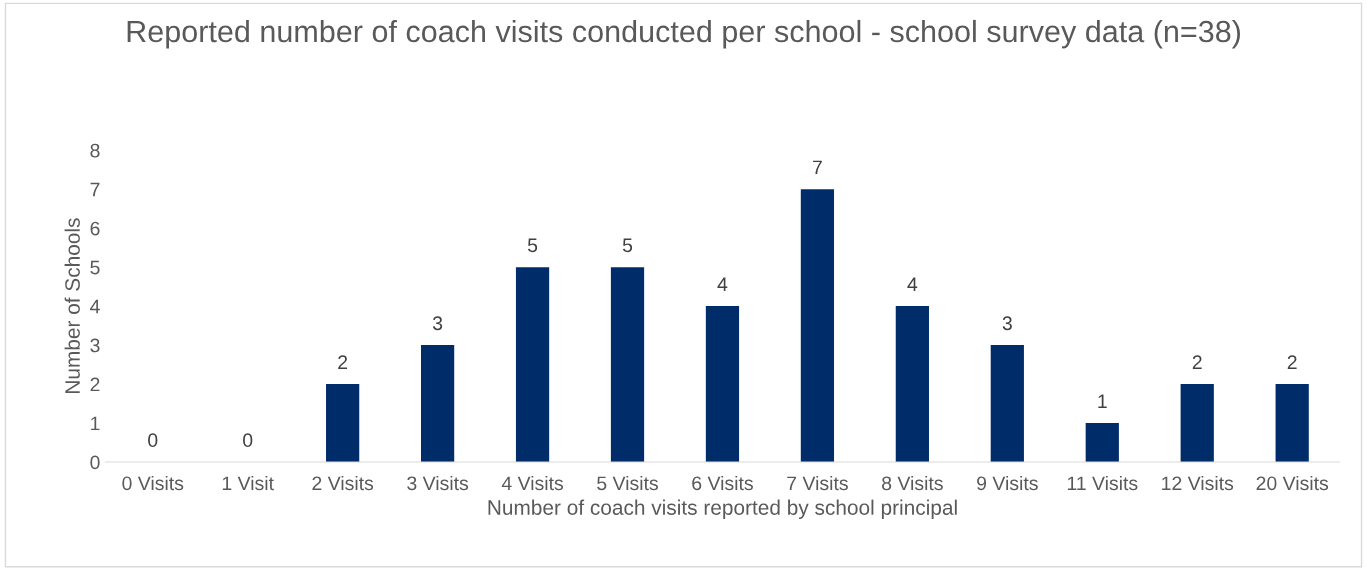  Describe the element at coordinates (1198, 483) in the screenshot. I see `x-tick-label: 12 Visits` at that location.